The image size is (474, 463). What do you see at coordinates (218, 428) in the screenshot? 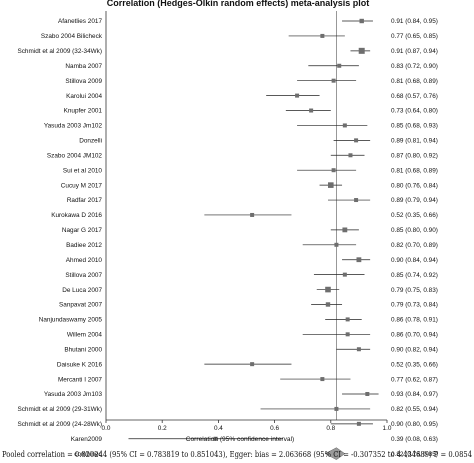
I see `x-tick-label: 0.4` at bounding box center [218, 428].